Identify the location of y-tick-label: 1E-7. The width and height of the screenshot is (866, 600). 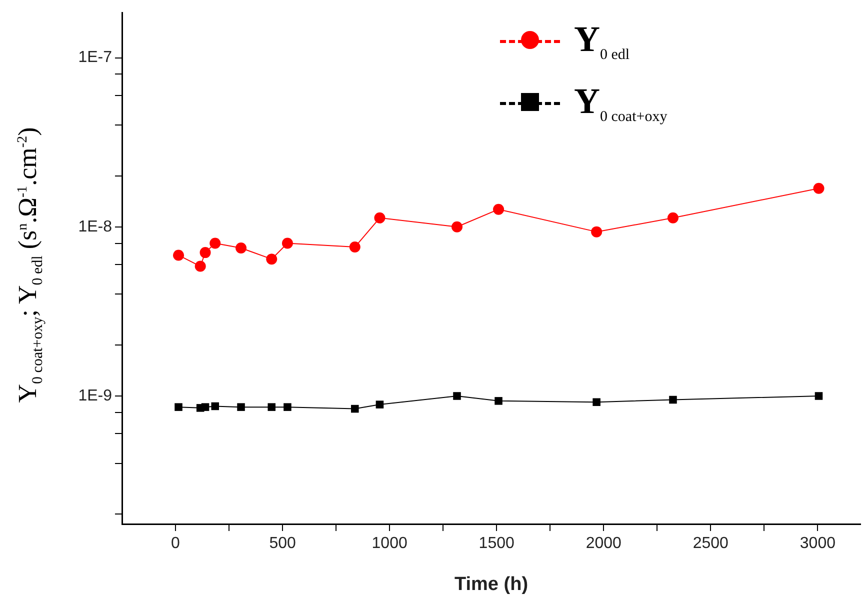
(95, 57).